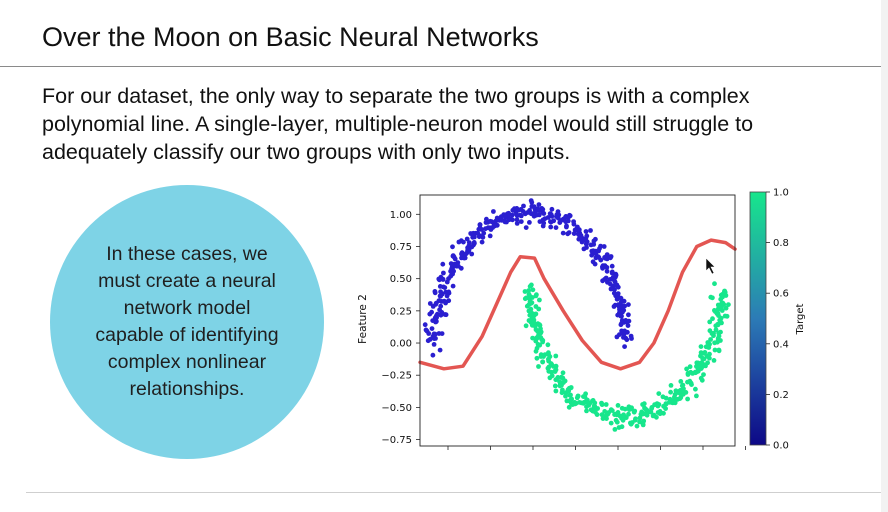 The image size is (888, 512). I want to click on footer-divider, so click(453, 492).